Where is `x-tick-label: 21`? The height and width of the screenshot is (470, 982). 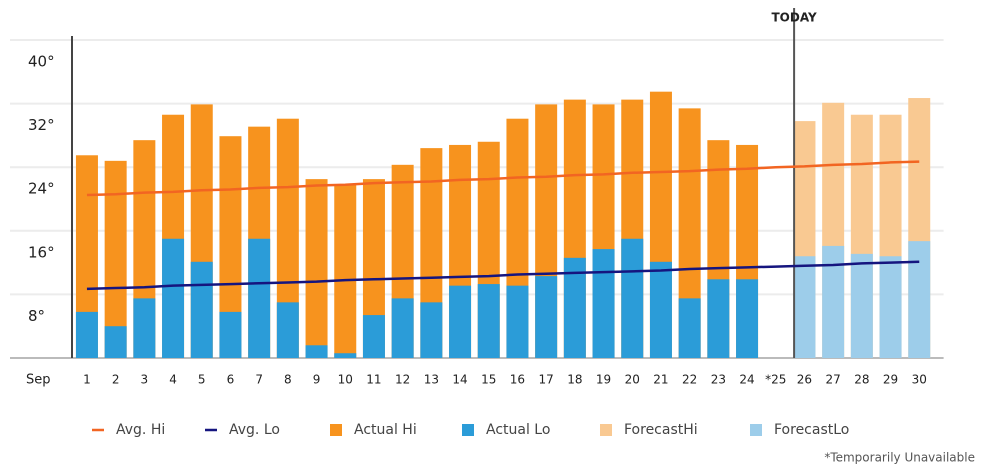 x-tick-label: 21 is located at coordinates (660, 380).